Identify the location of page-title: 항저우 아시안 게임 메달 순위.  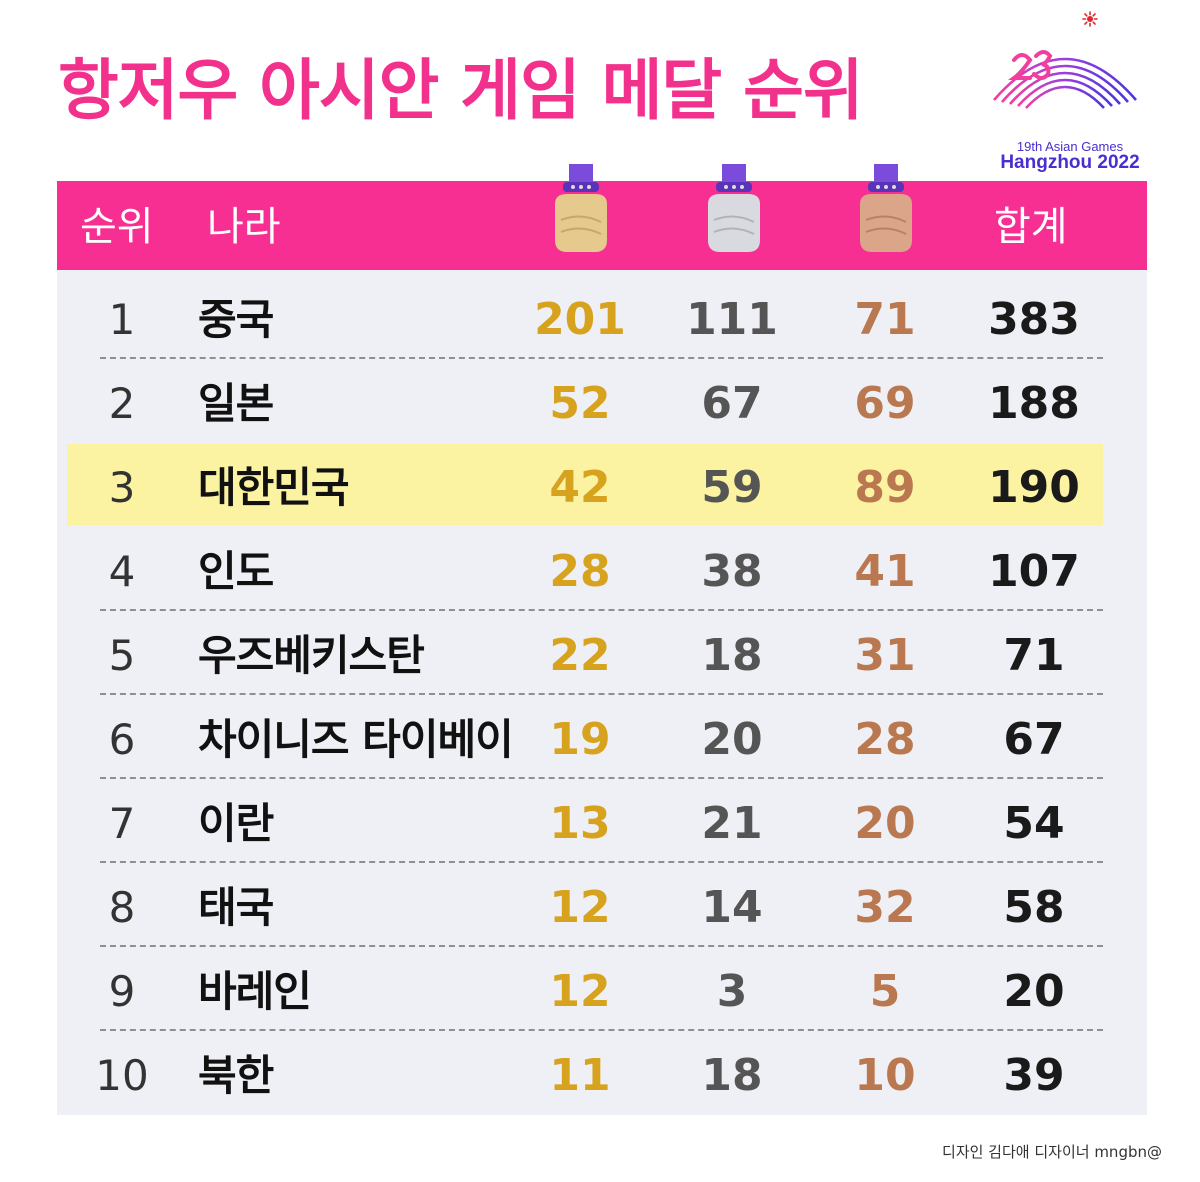
(461, 90).